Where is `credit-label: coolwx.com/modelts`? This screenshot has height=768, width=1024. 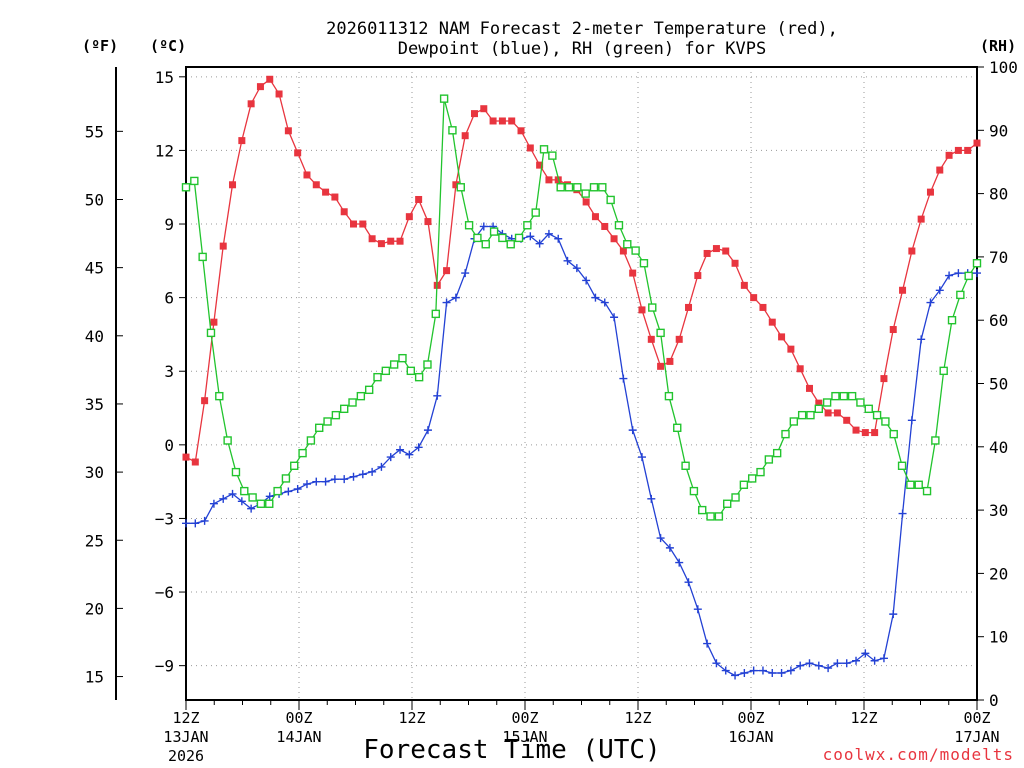 credit-label: coolwx.com/modelts is located at coordinates (918, 754).